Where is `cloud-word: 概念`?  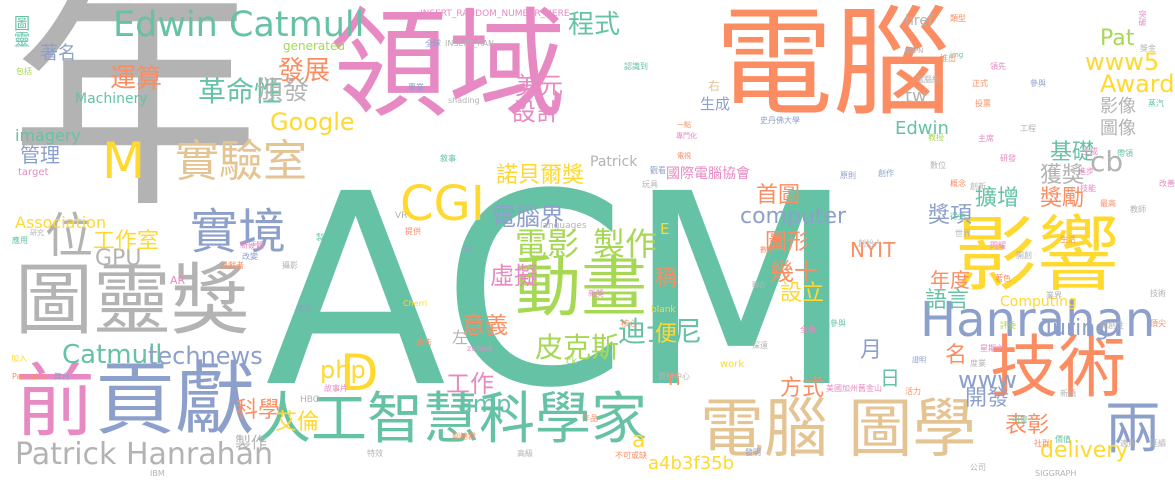
cloud-word: 概念 is located at coordinates (958, 183).